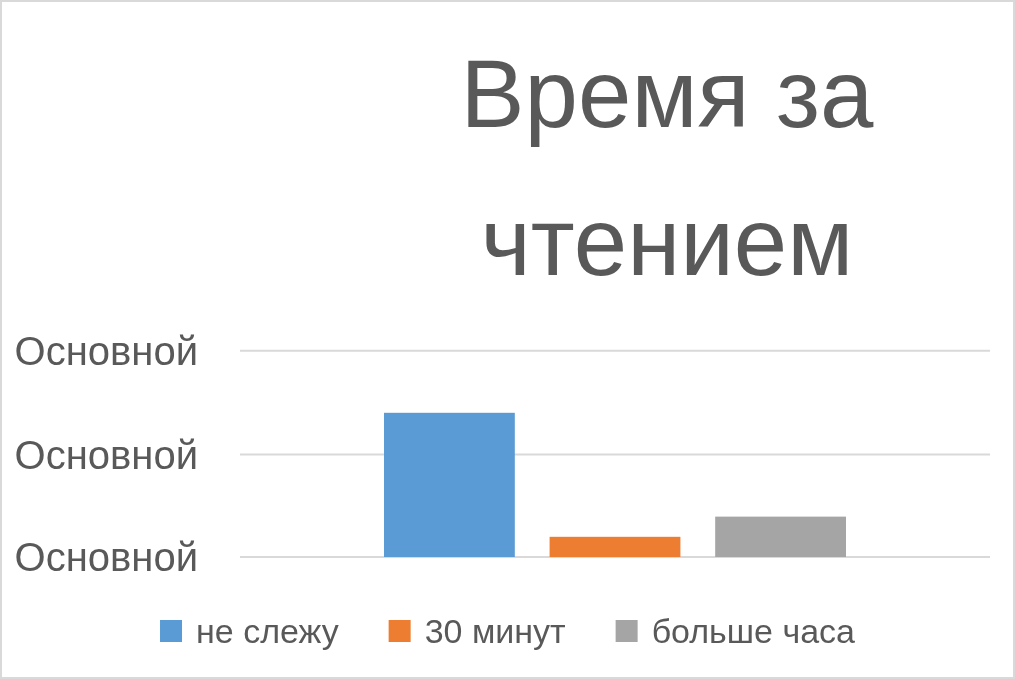  I want to click on legend-label: не слежу, so click(267, 630).